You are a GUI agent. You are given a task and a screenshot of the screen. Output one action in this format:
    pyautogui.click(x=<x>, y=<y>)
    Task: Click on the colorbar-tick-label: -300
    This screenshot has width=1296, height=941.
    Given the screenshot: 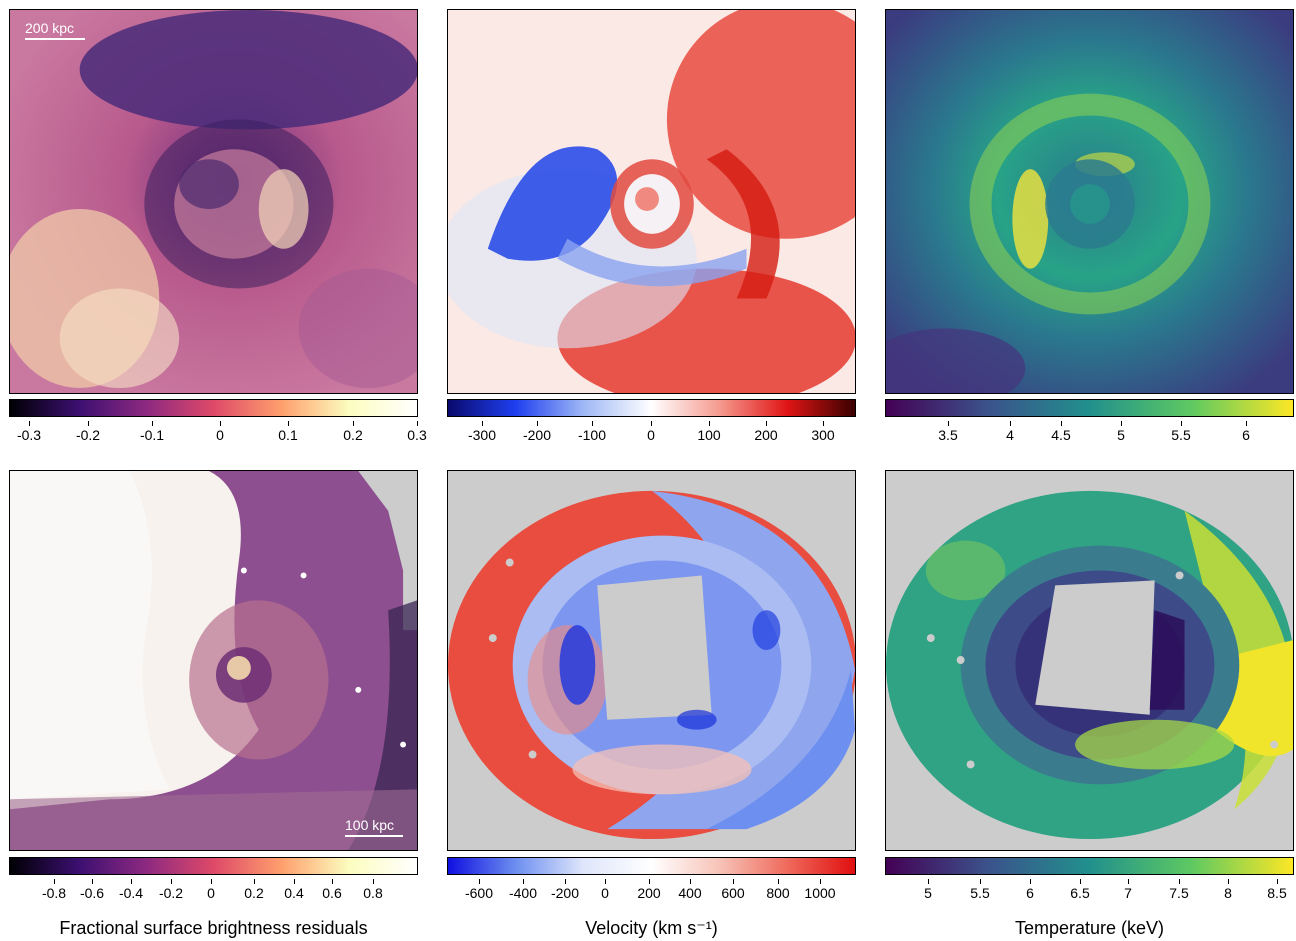 What is the action you would take?
    pyautogui.click(x=482, y=435)
    